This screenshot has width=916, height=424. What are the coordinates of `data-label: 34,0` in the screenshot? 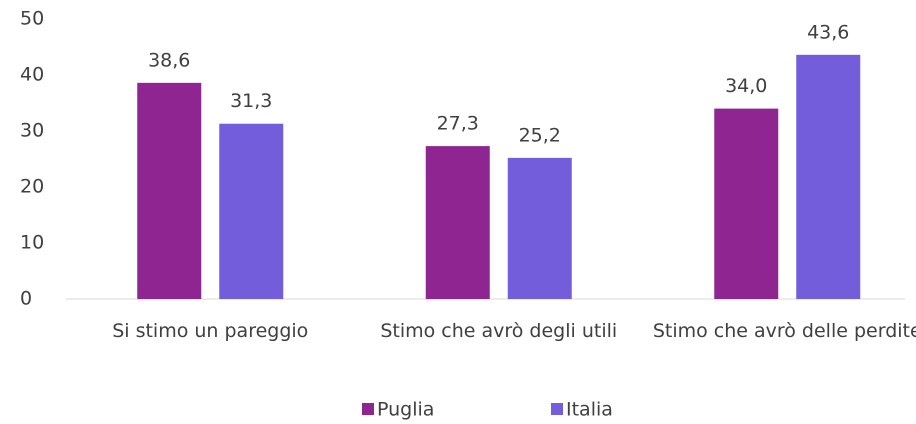 It's located at (746, 86).